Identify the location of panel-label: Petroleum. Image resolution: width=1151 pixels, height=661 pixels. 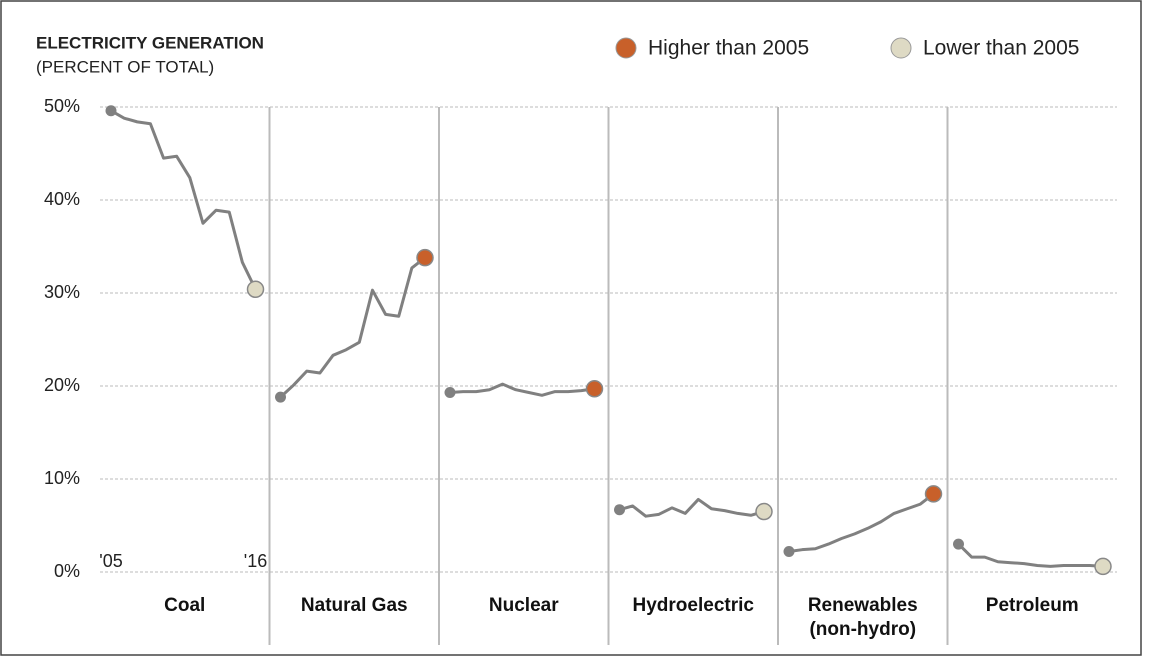
(1032, 605).